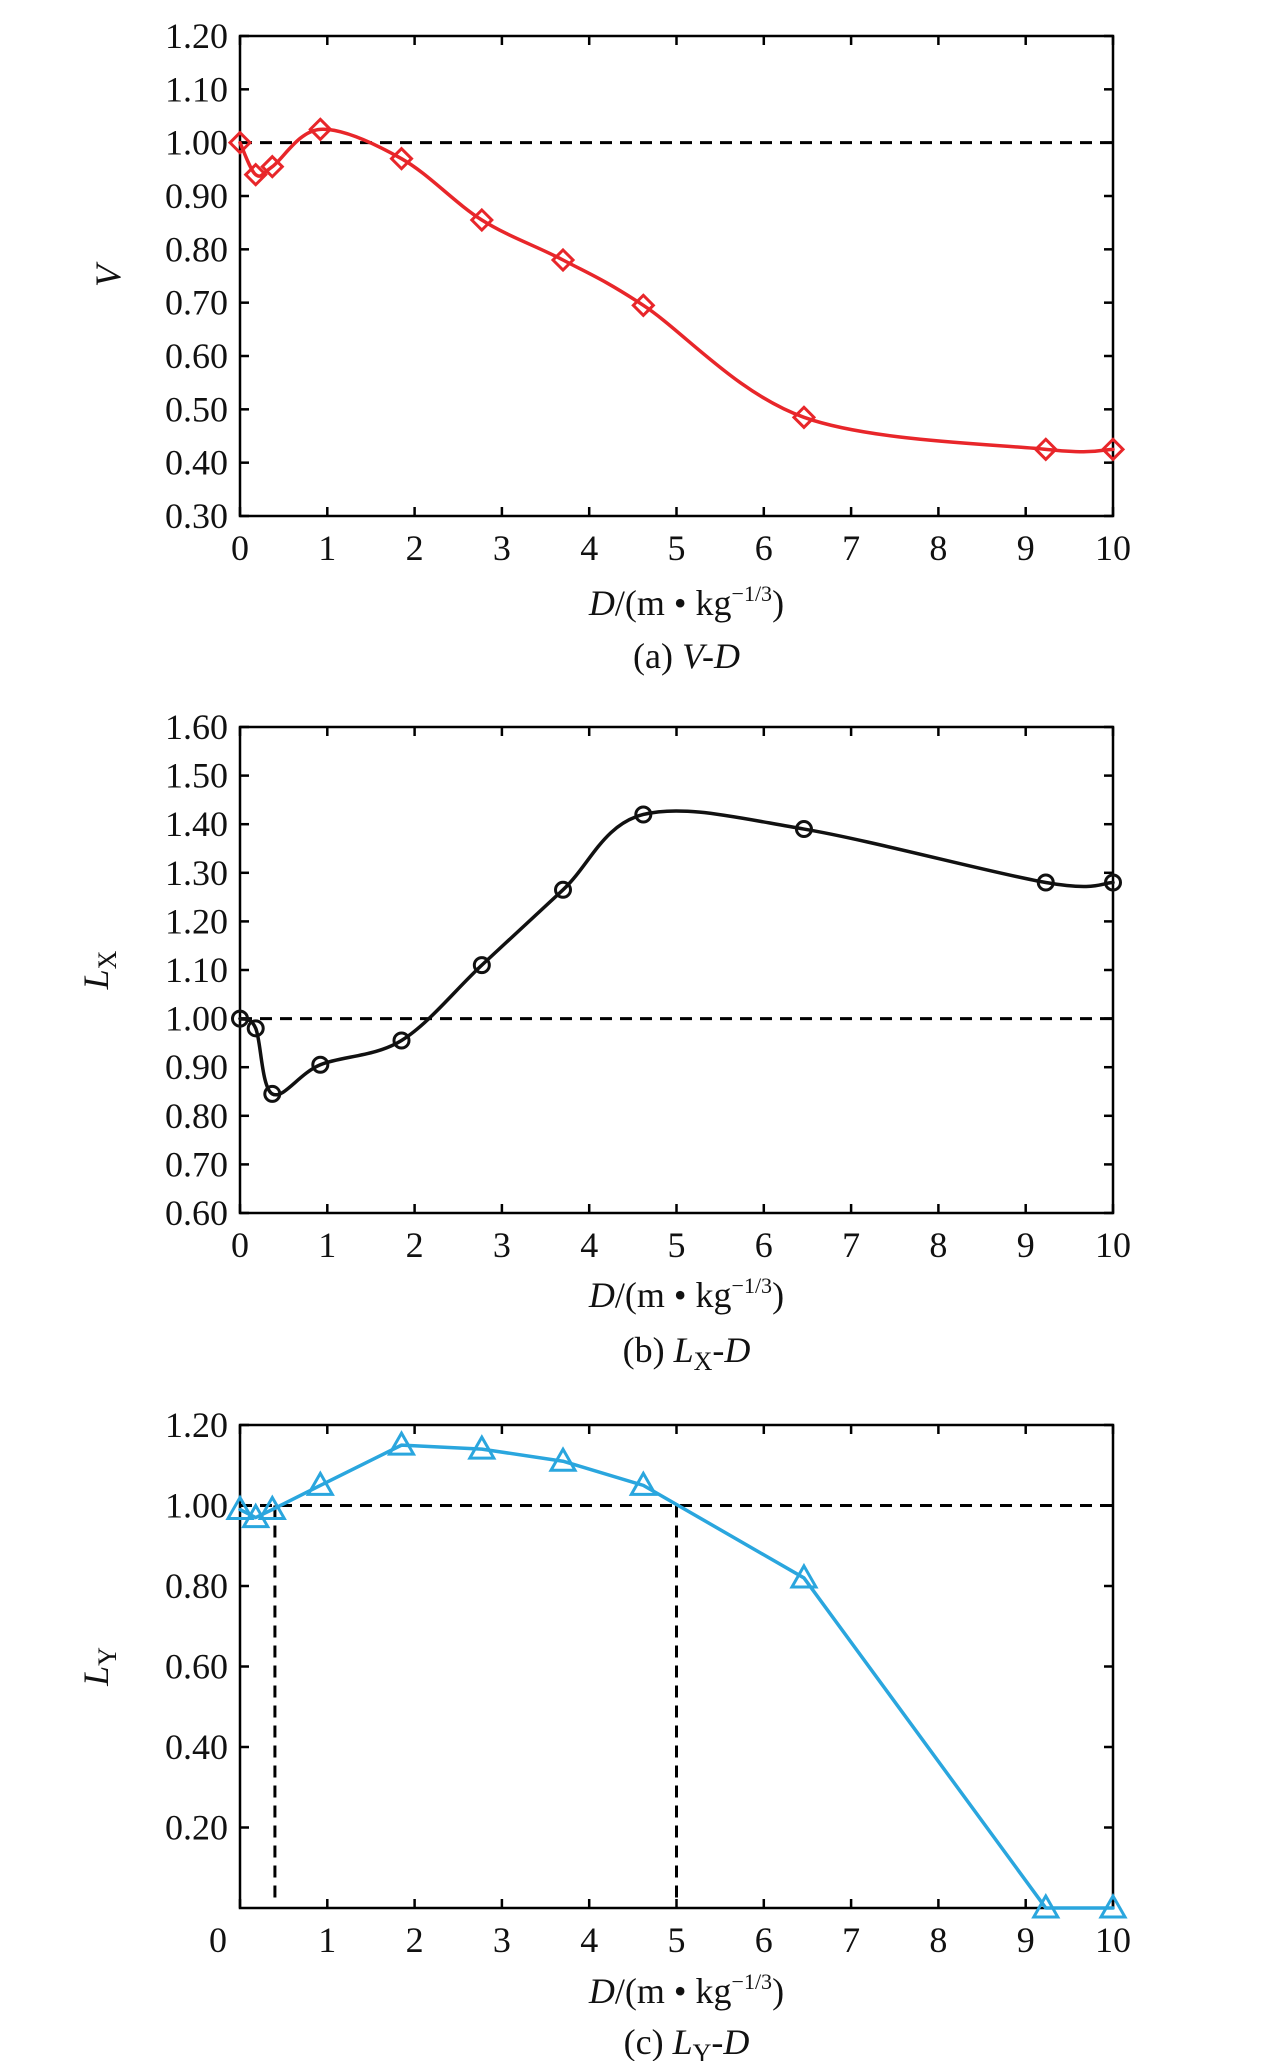  I want to click on x-axis-exponent: −1/3, so click(752, 593).